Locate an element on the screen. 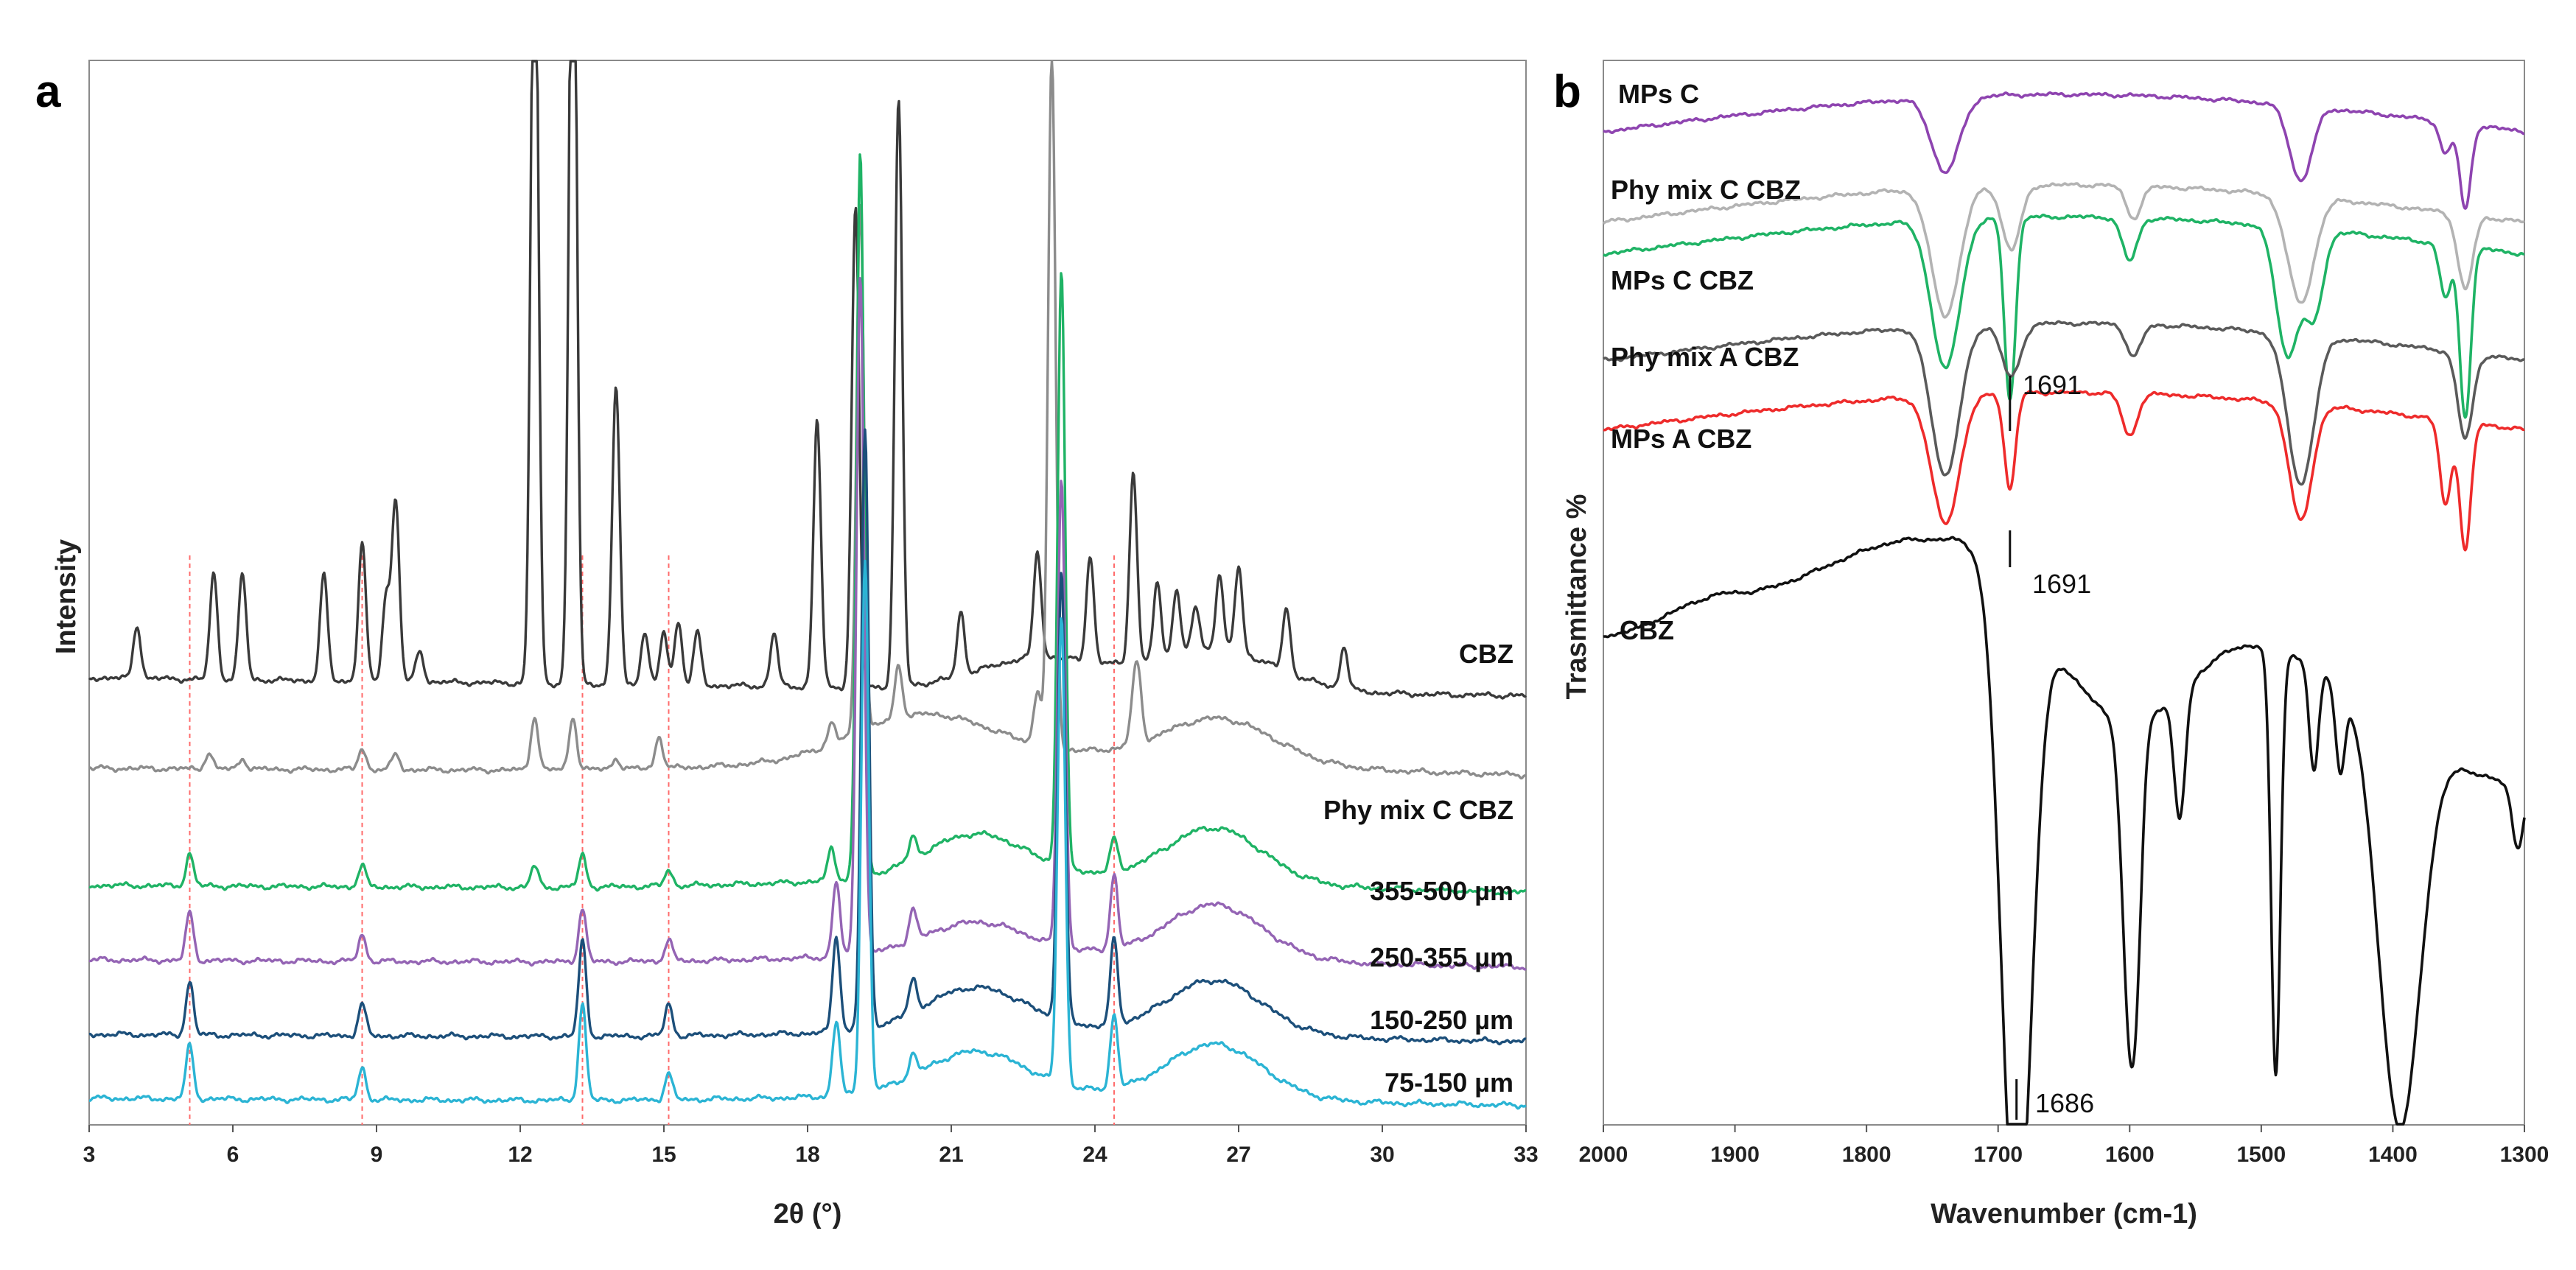  ftir-annotation-1691-2: 1691 is located at coordinates (2061, 584).